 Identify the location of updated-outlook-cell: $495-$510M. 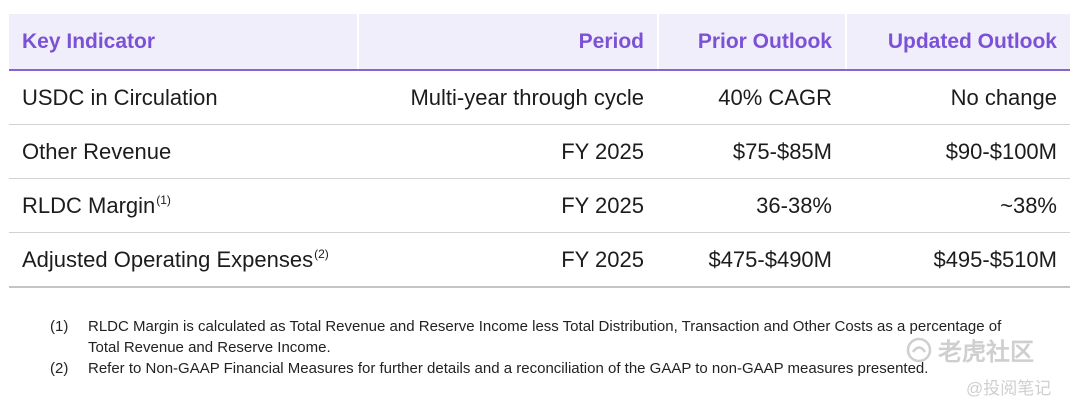
(995, 259).